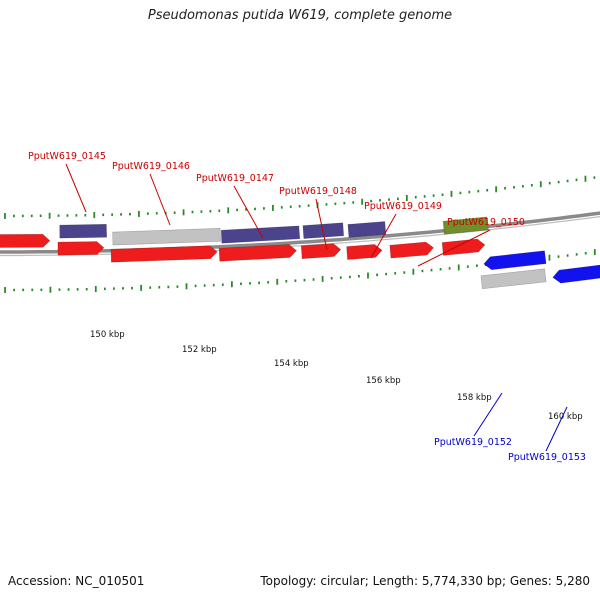 This screenshot has height=600, width=600. I want to click on kbp-label: 150 kbp, so click(107, 335).